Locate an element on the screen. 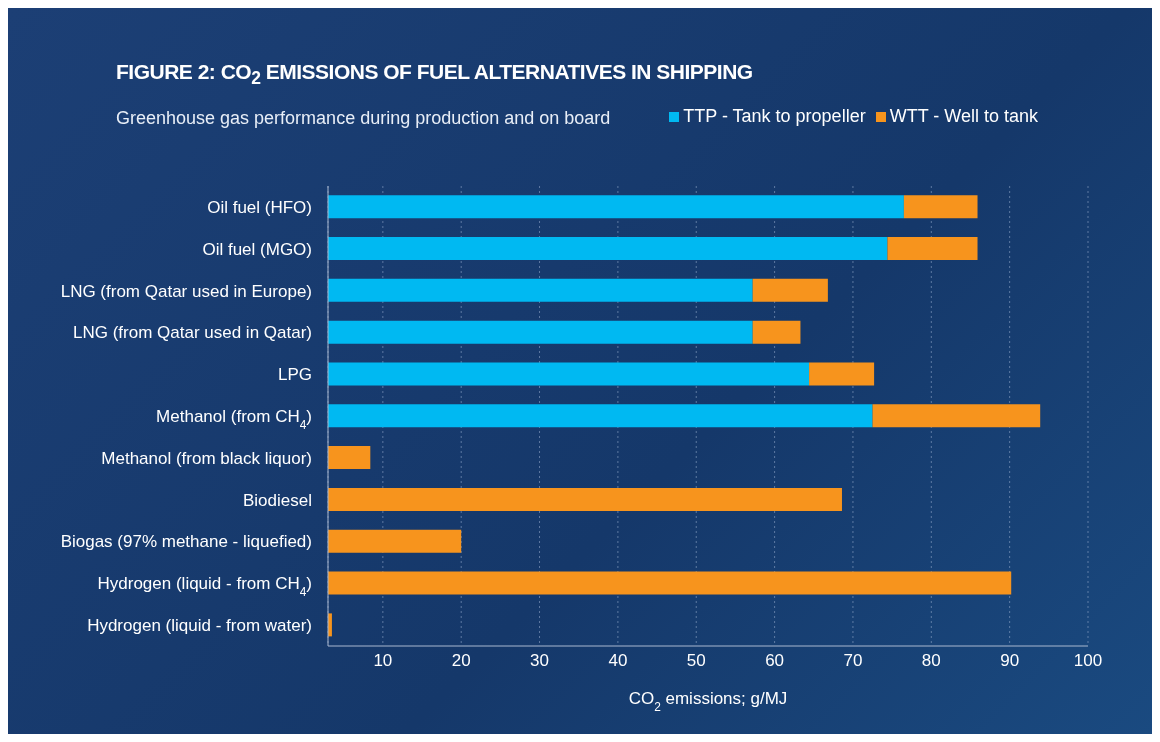 This screenshot has height=742, width=1160. y-tick-label: Methanol (from black liquor) is located at coordinates (206, 458).